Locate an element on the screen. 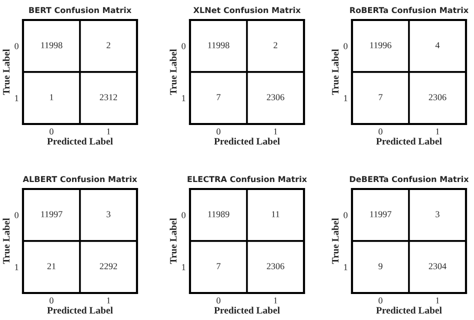 Image resolution: width=474 pixels, height=320 pixels. data-label: 11 is located at coordinates (276, 214).